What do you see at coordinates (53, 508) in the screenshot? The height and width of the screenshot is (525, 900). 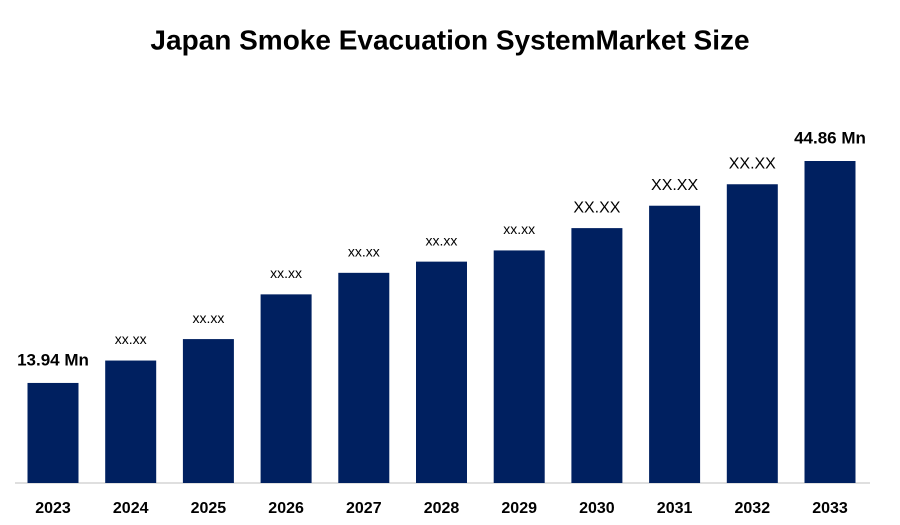 I see `x-tick-label: 2023` at bounding box center [53, 508].